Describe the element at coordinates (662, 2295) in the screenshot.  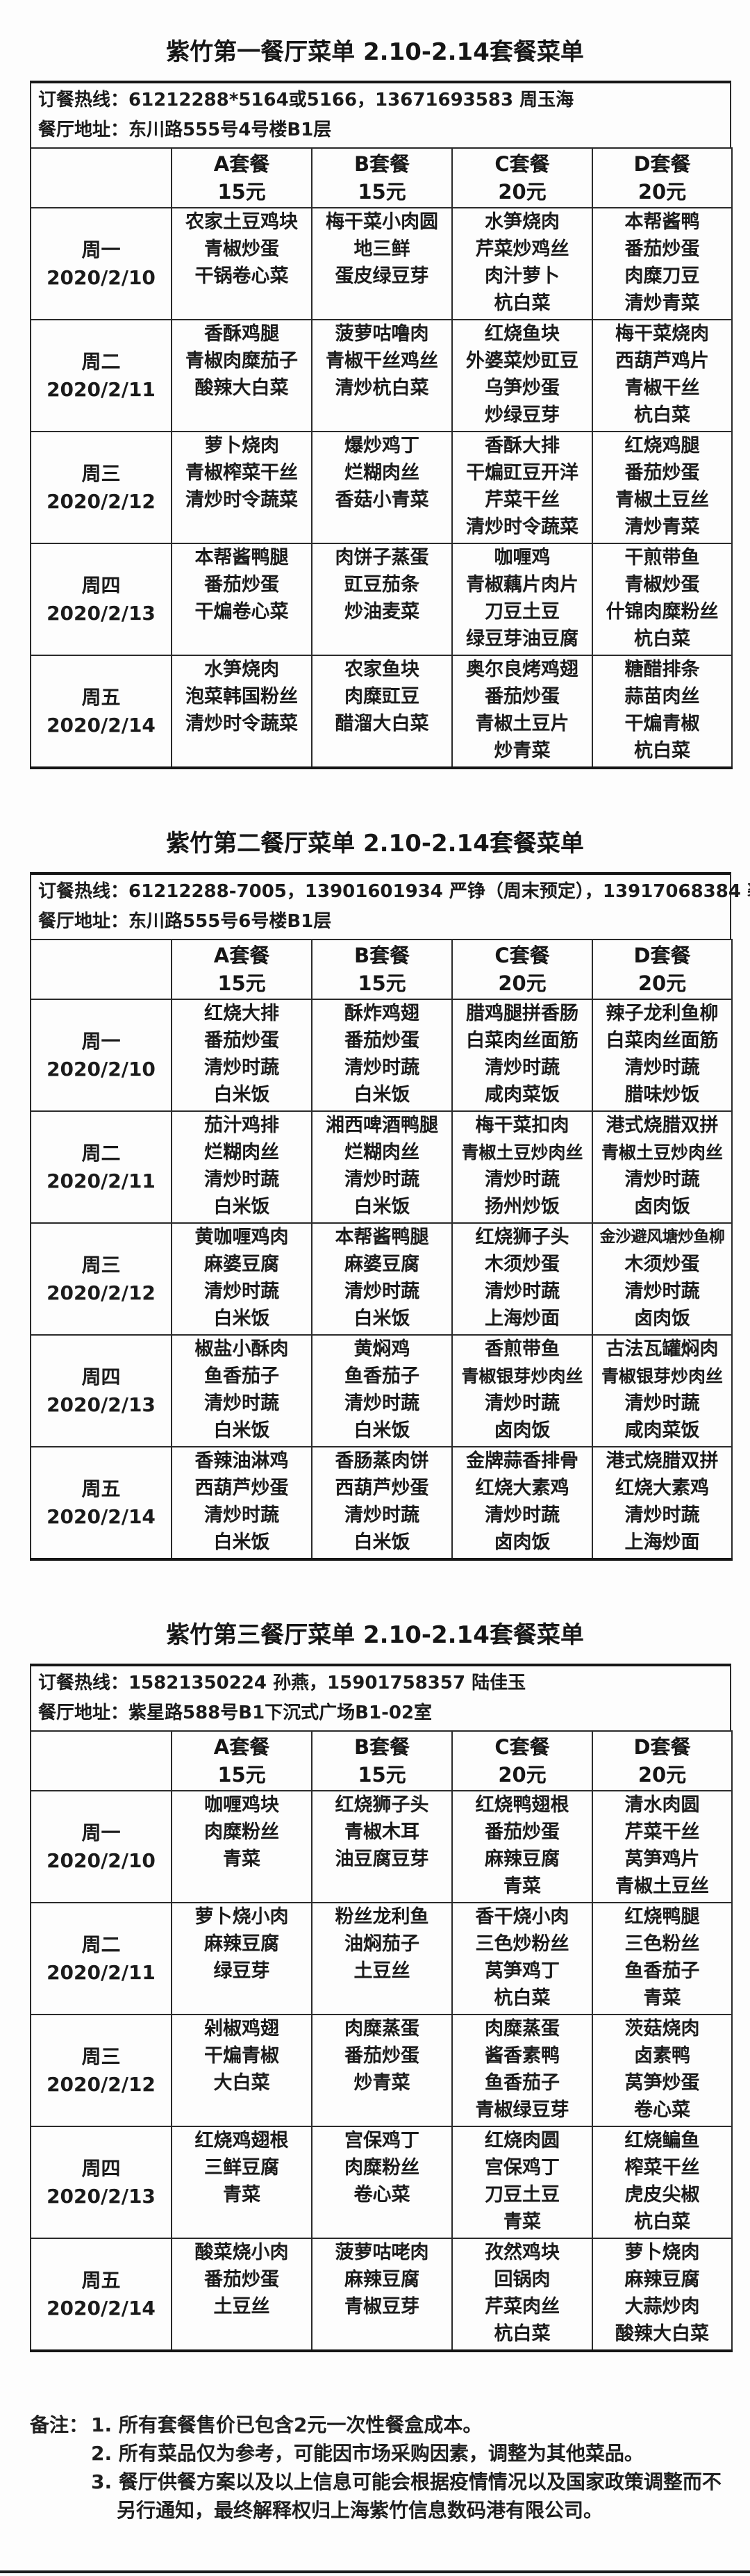
I see `set-menu-cell: 萝卜烧肉 麻辣豆腐 大蒜炒肉 酸辣大白菜` at that location.